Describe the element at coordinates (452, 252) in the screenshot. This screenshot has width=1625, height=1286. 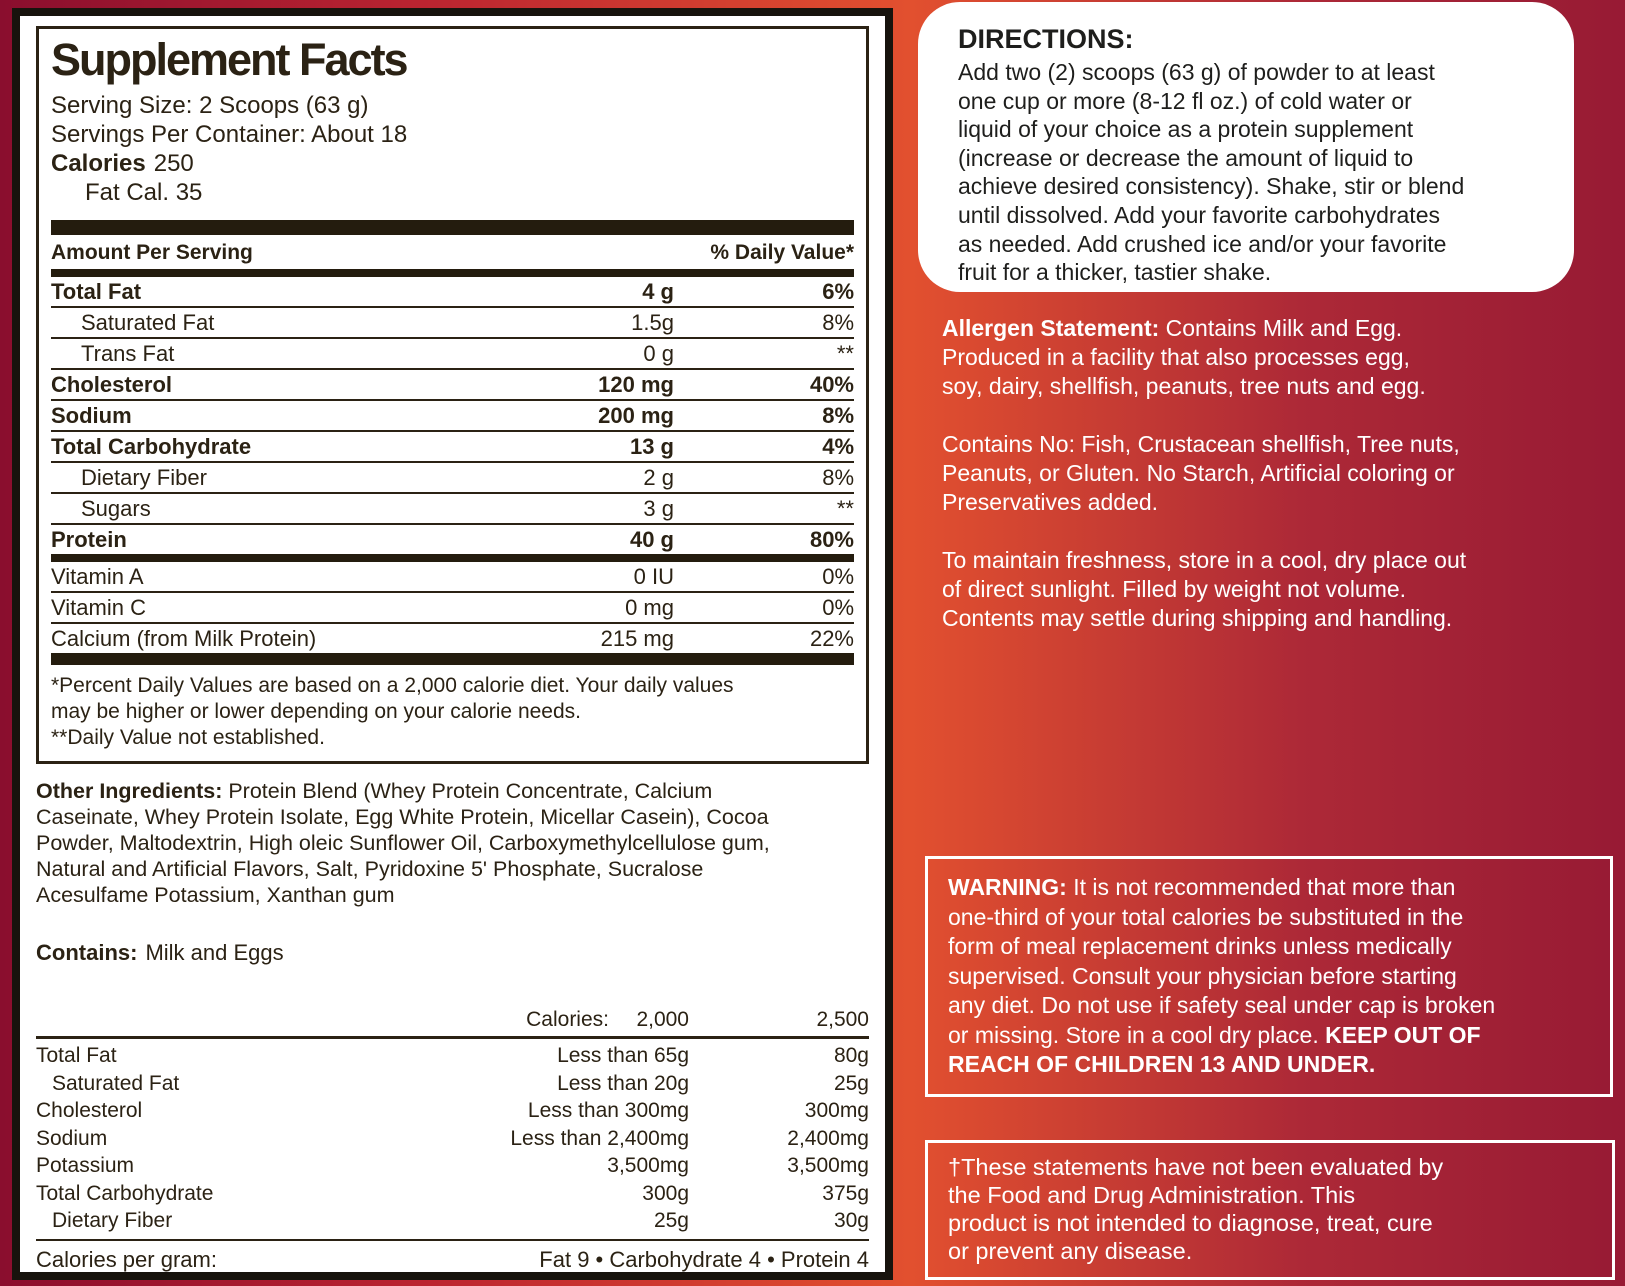
I see `nutrition-table-header: Amount Per Serving % Daily Value*` at that location.